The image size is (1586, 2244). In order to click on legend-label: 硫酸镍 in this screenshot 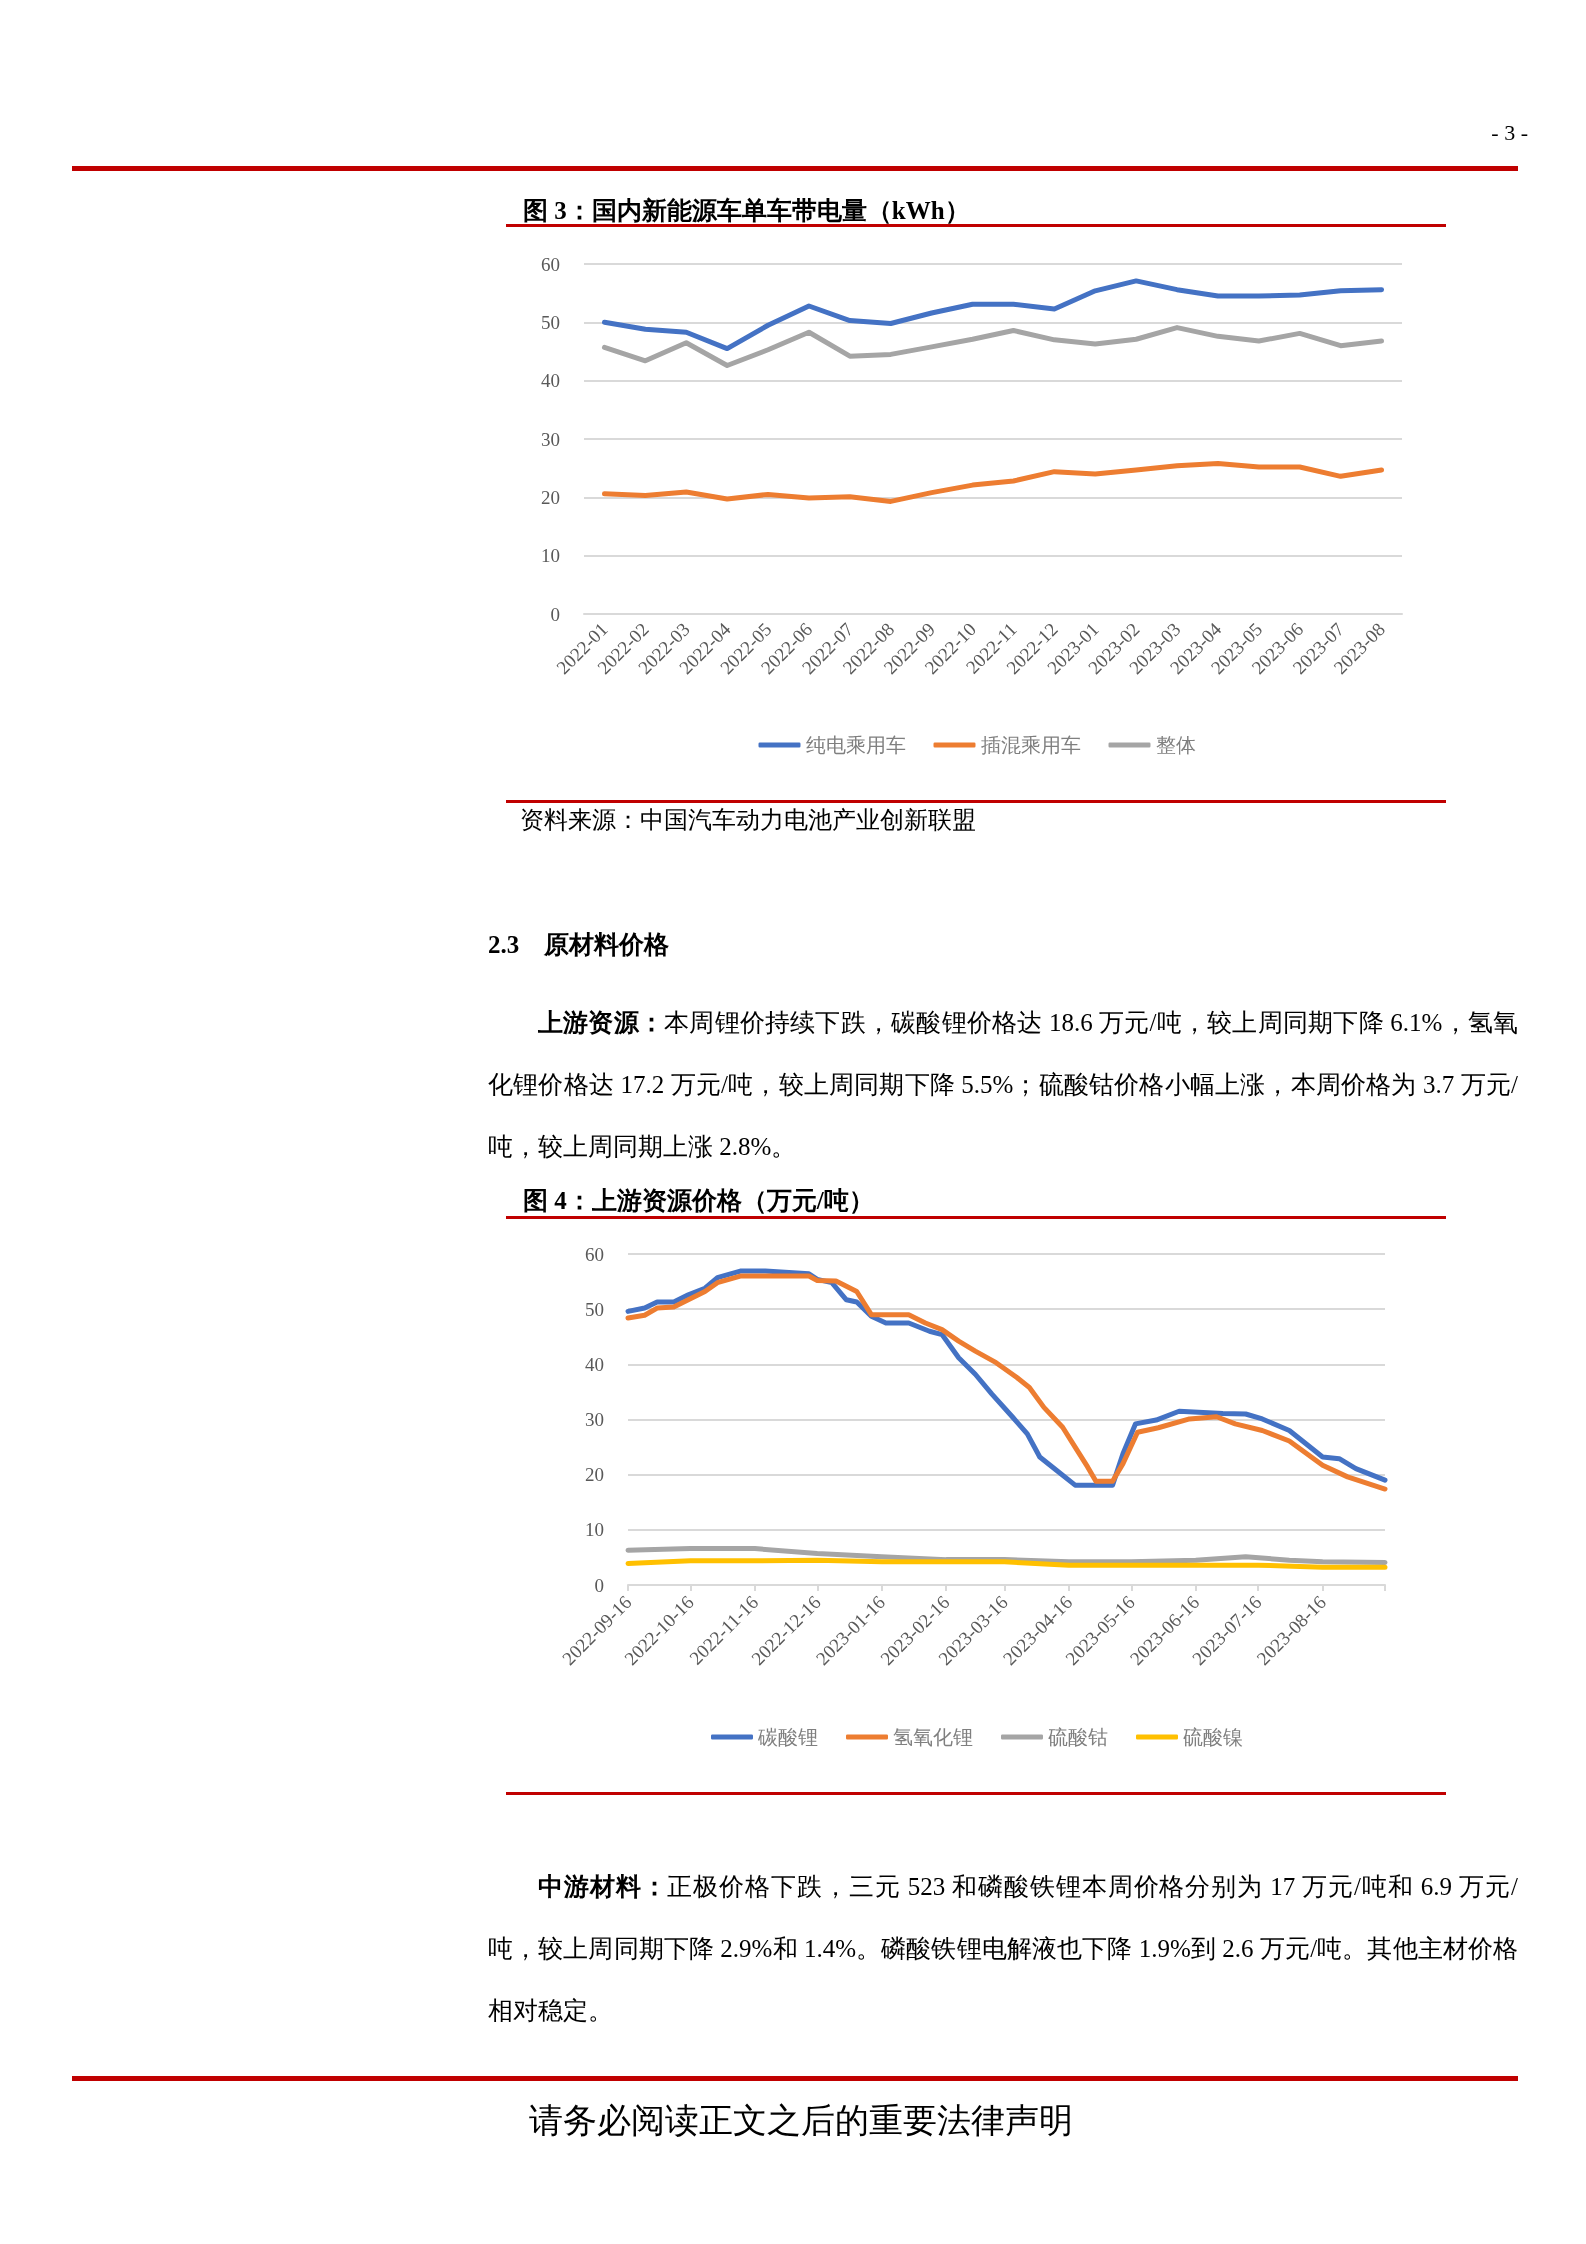, I will do `click(1213, 1737)`.